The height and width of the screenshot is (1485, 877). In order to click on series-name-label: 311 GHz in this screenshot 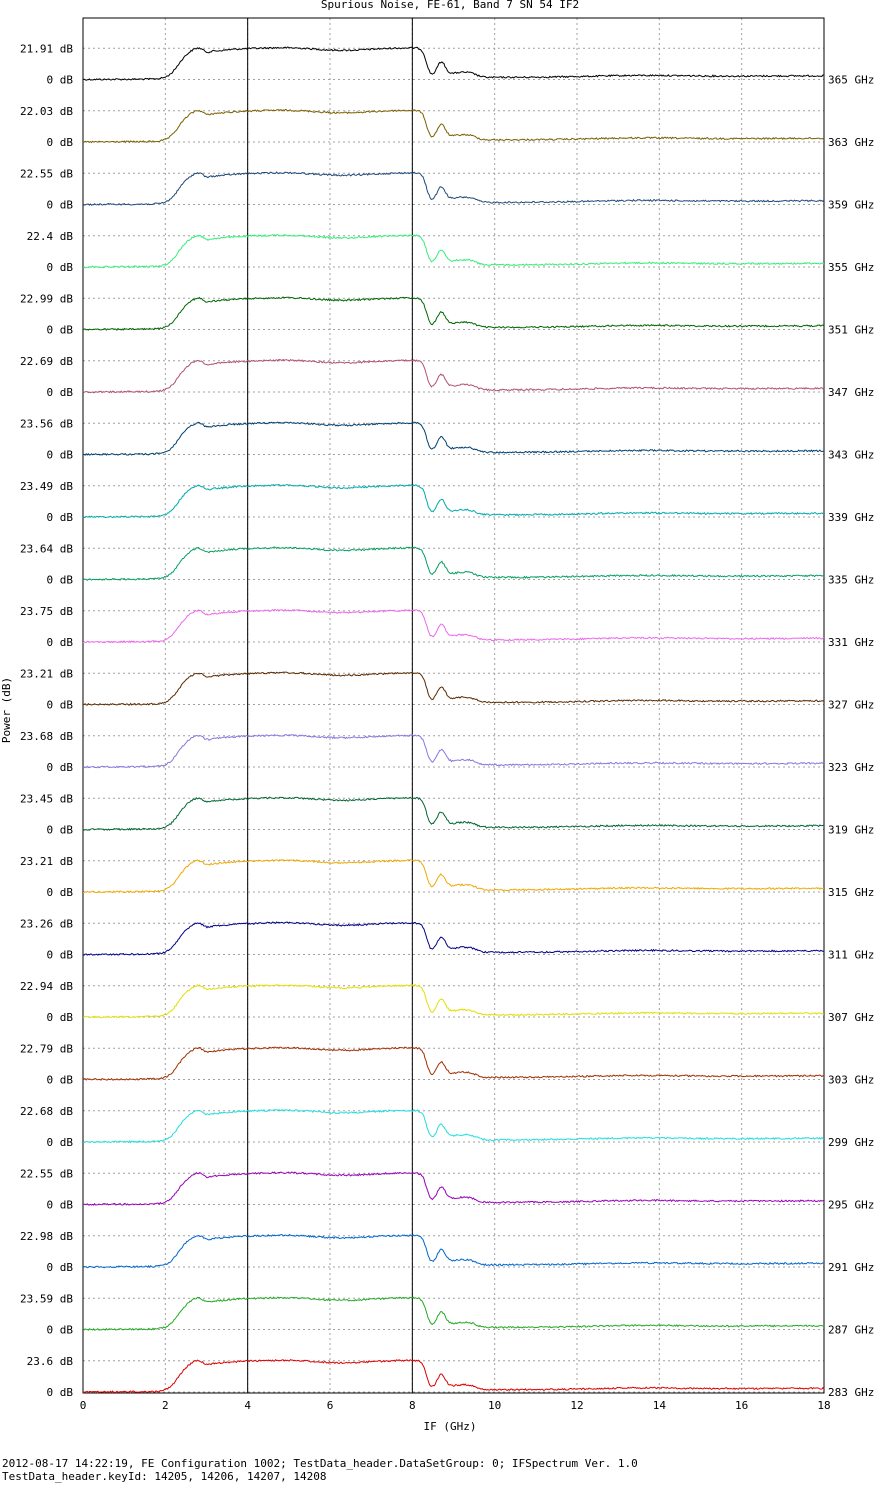, I will do `click(851, 955)`.